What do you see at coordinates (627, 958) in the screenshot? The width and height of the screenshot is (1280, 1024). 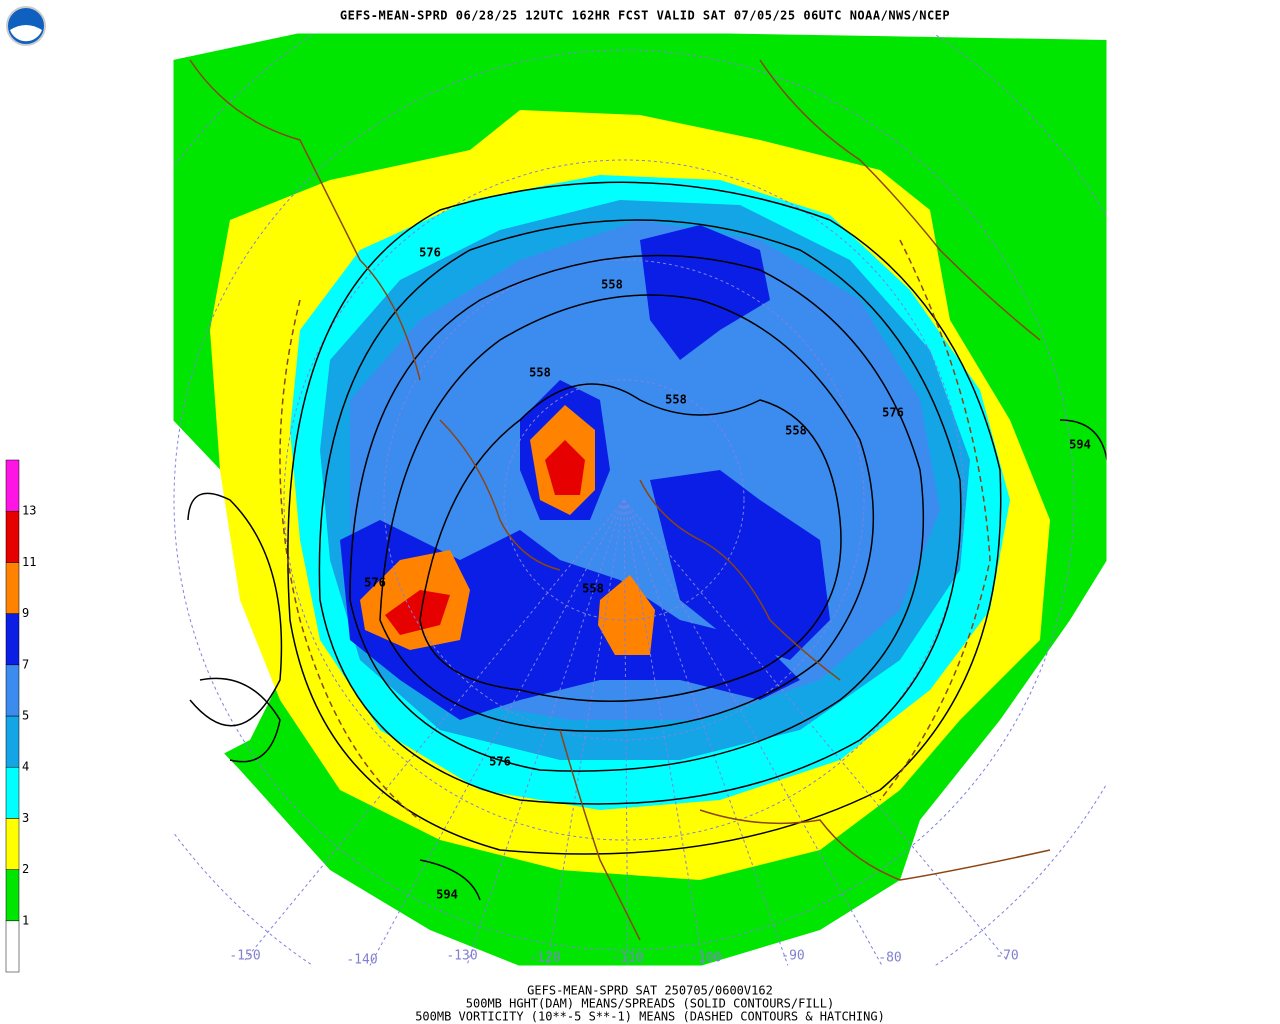 I see `longitude-label: -110` at bounding box center [627, 958].